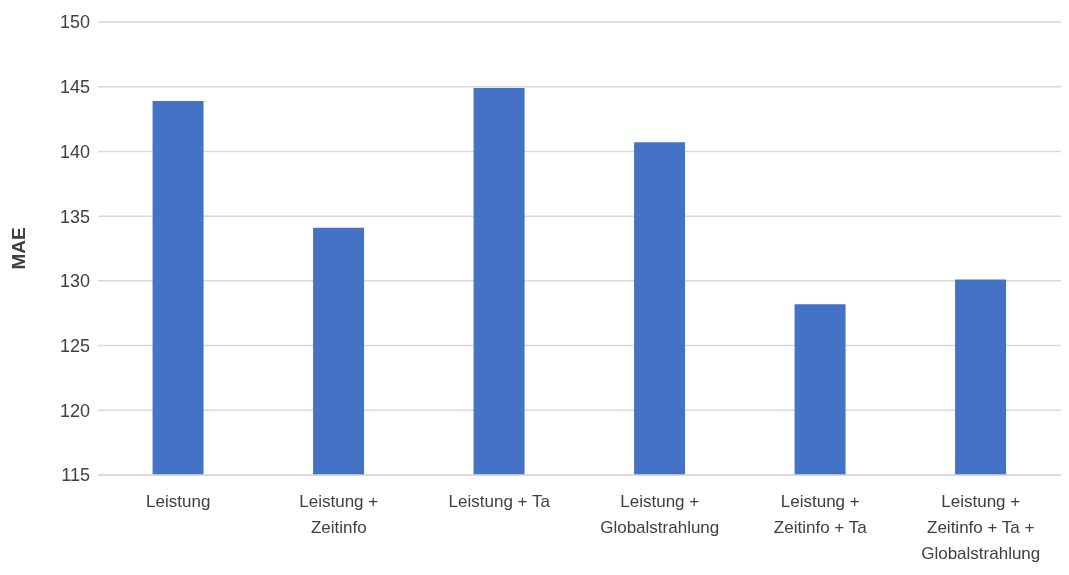 The image size is (1069, 575). What do you see at coordinates (499, 501) in the screenshot?
I see `x-tick-label: Leistung + Ta` at bounding box center [499, 501].